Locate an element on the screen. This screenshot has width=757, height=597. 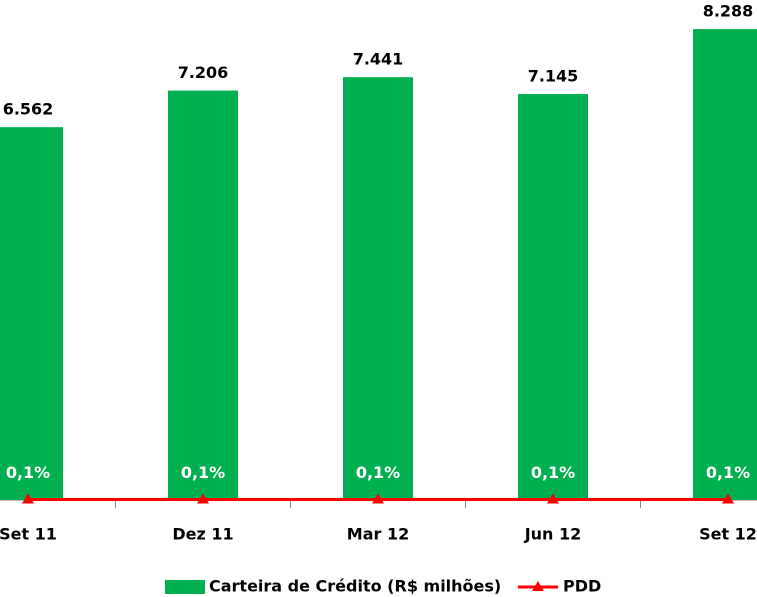
bar-value-label: 7.145 is located at coordinates (553, 76).